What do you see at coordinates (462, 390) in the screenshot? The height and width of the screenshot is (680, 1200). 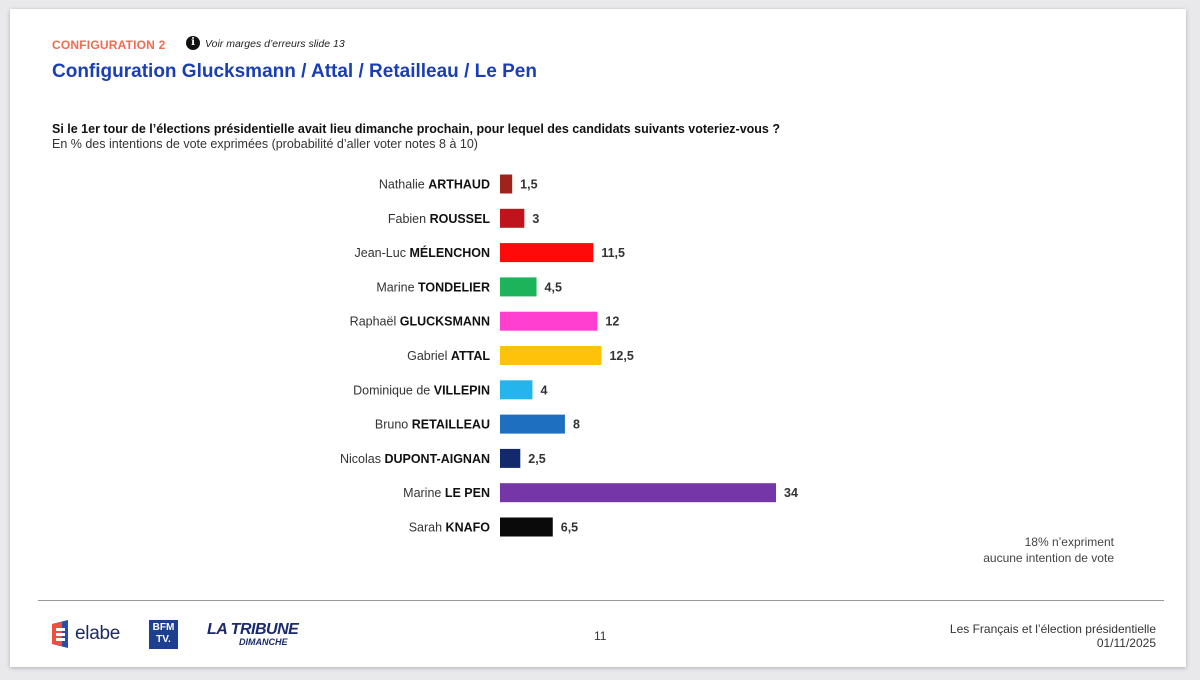 I see `candidate-last-name: VILLEPIN` at bounding box center [462, 390].